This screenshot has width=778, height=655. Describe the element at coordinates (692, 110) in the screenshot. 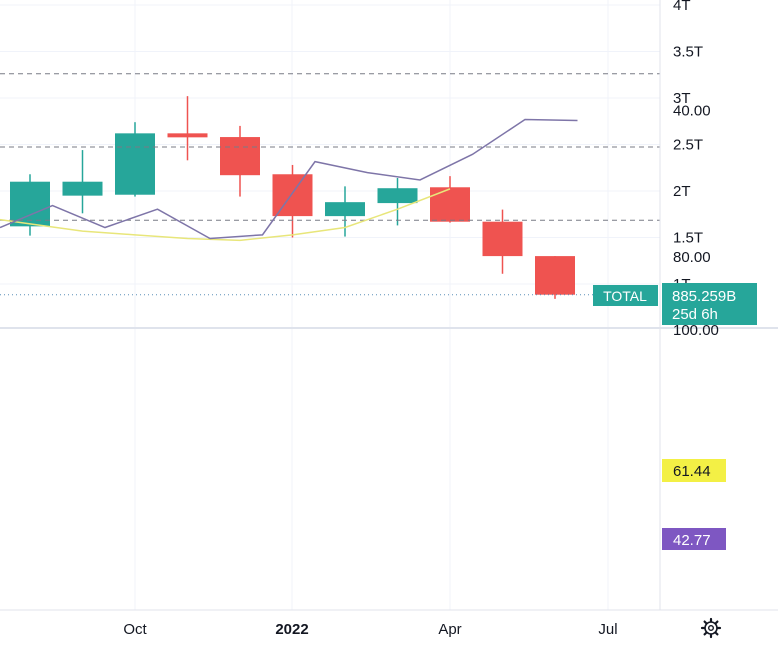

I see `rsi-axis-tick-label: 40.00` at that location.